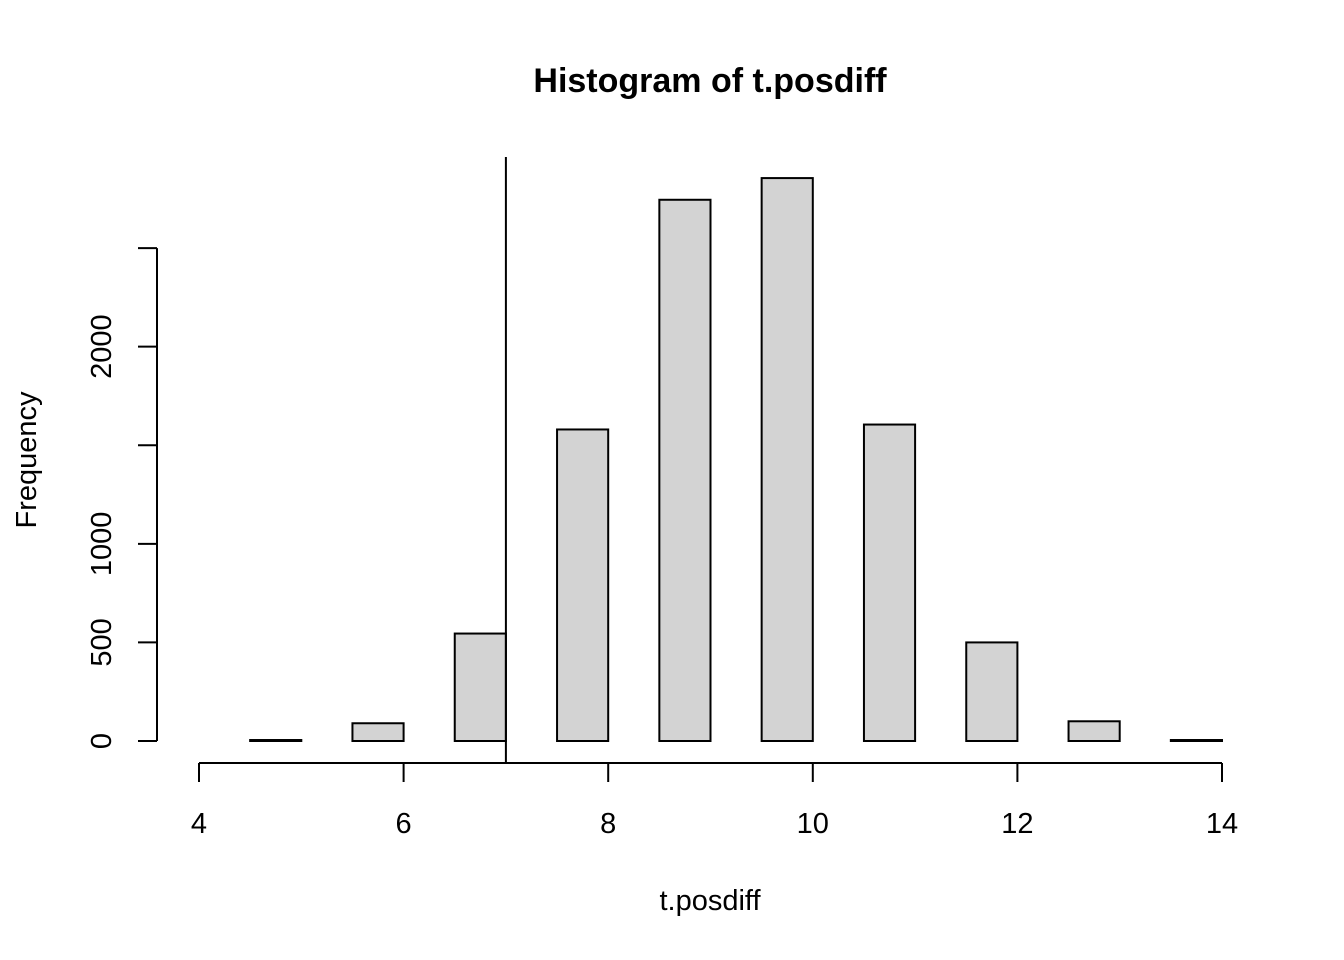 Image resolution: width=1344 pixels, height=960 pixels. What do you see at coordinates (710, 901) in the screenshot?
I see `x-axis-label: t.posdiff` at bounding box center [710, 901].